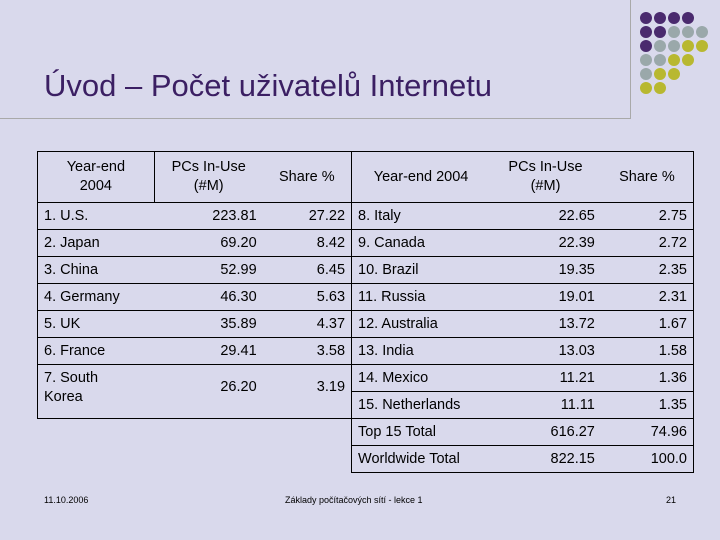 The image size is (720, 540). Describe the element at coordinates (421, 297) in the screenshot. I see `country-cell: 11. Russia` at that location.